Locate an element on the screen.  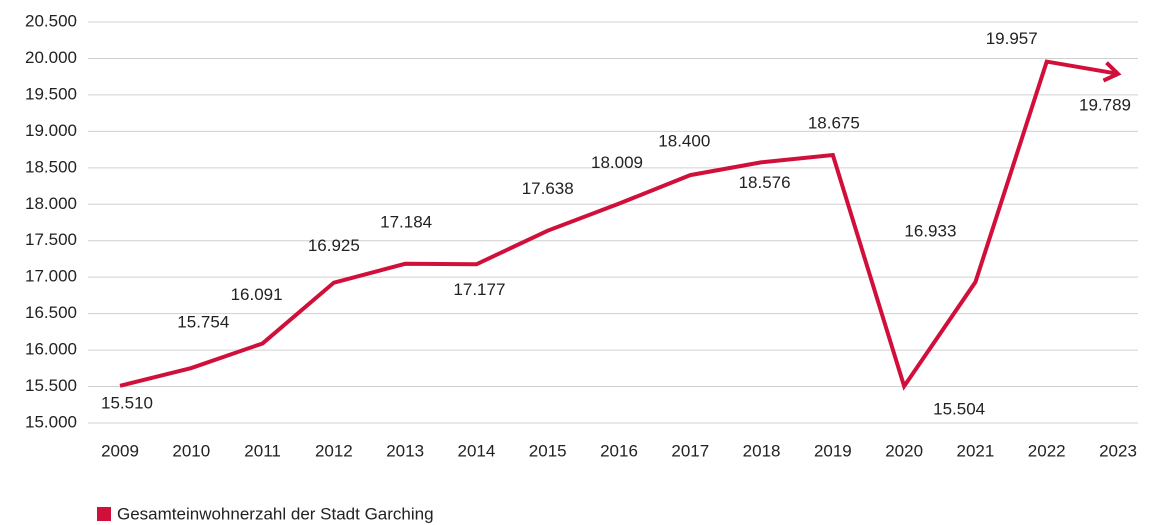
data-label: 18.675 is located at coordinates (834, 123).